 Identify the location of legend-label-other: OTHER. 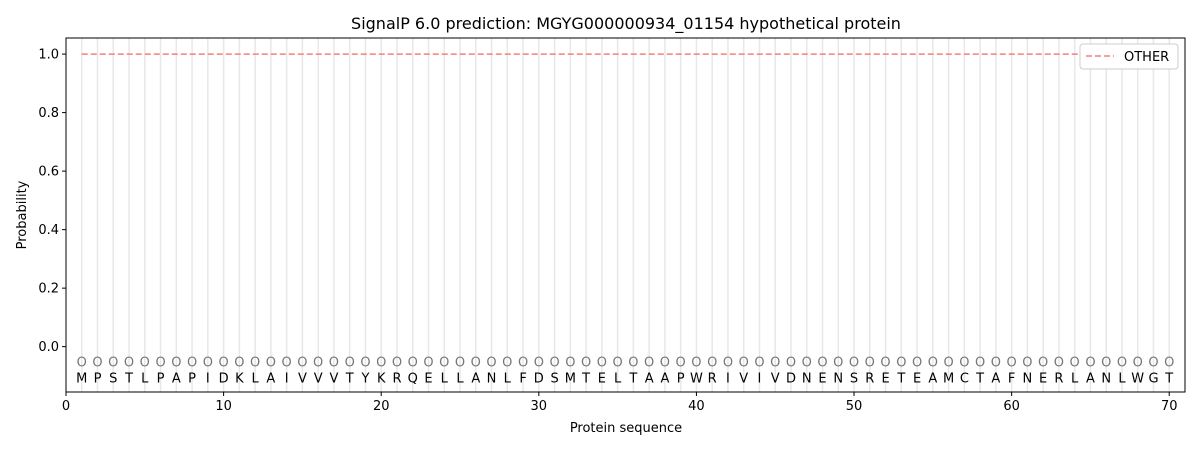
(1146, 57).